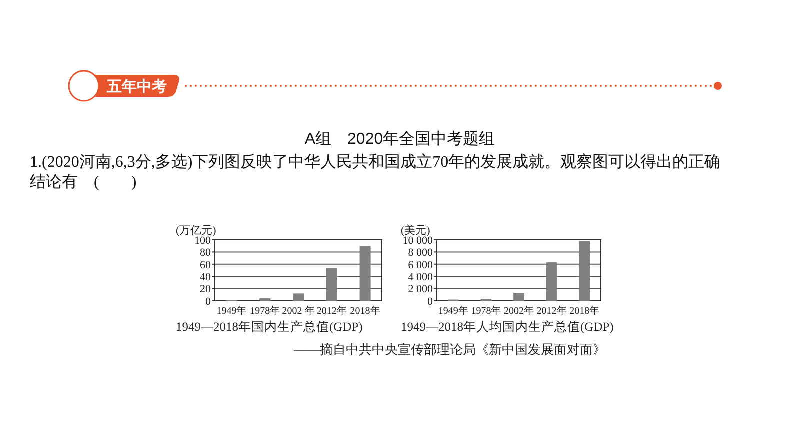 The height and width of the screenshot is (443, 794). What do you see at coordinates (416, 230) in the screenshot?
I see `y-axis-title: (美元)` at bounding box center [416, 230].